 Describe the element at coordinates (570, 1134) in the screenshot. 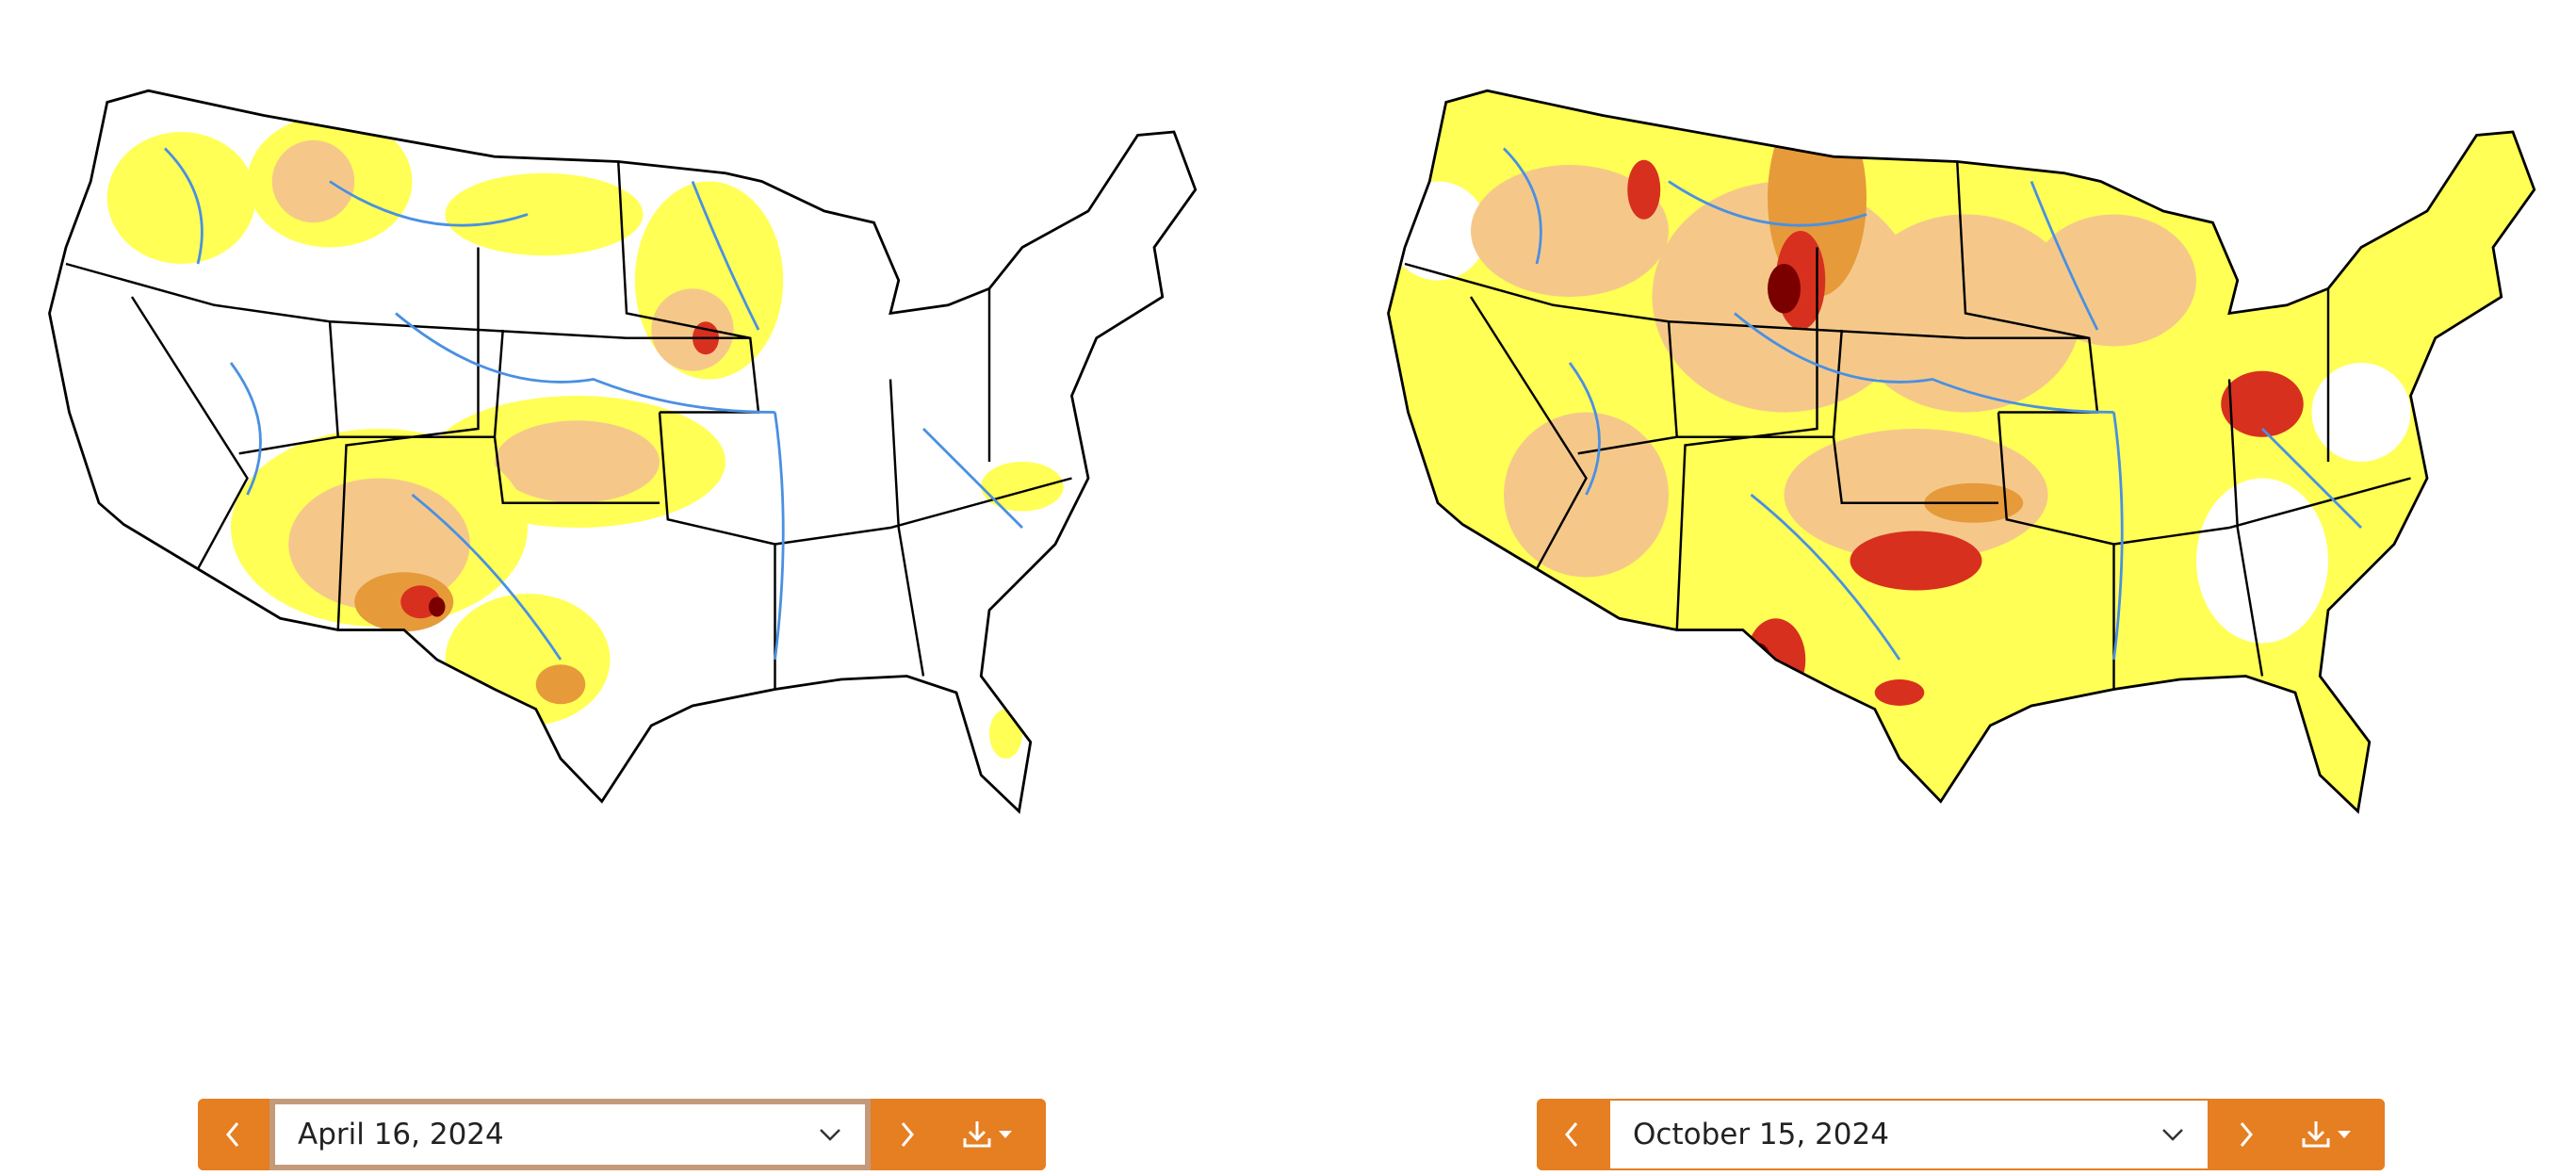

I see `date-select: April 16, 2024` at that location.